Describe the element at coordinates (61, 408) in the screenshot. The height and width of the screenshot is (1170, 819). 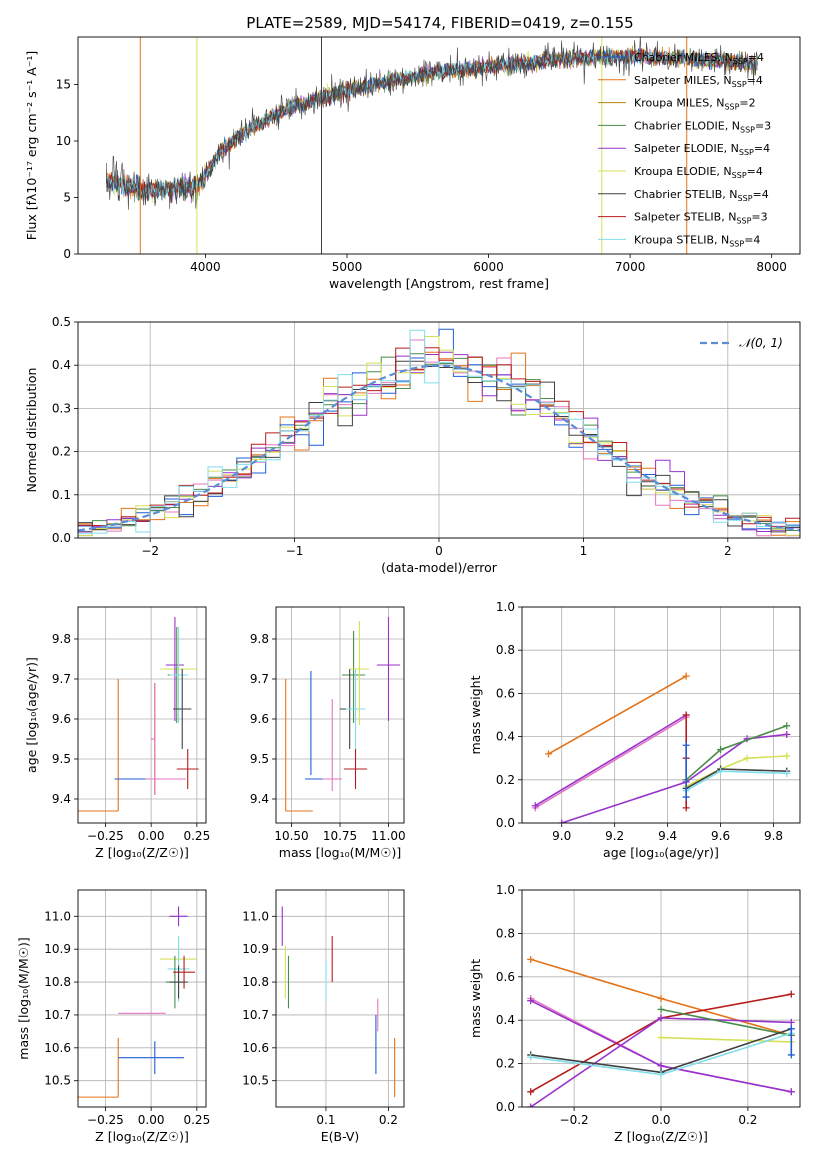
I see `y-tick-label: 0.3` at that location.